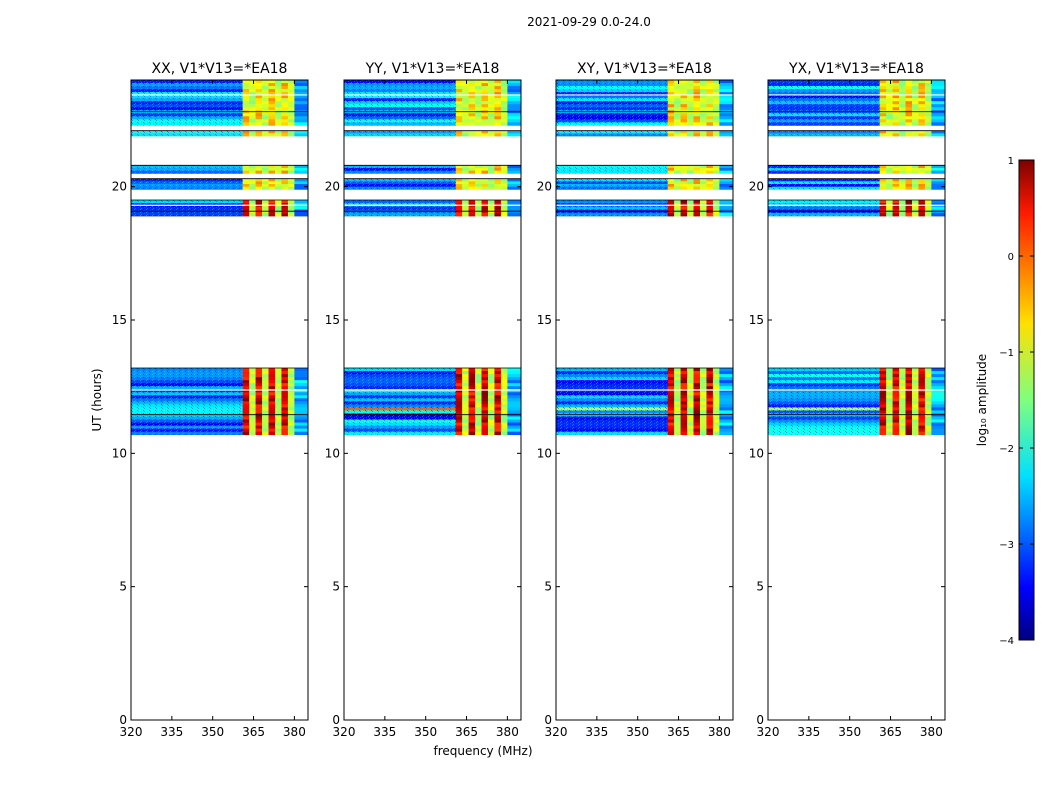 This screenshot has width=1050, height=800. I want to click on heatmap-speckle, so click(612, 103).